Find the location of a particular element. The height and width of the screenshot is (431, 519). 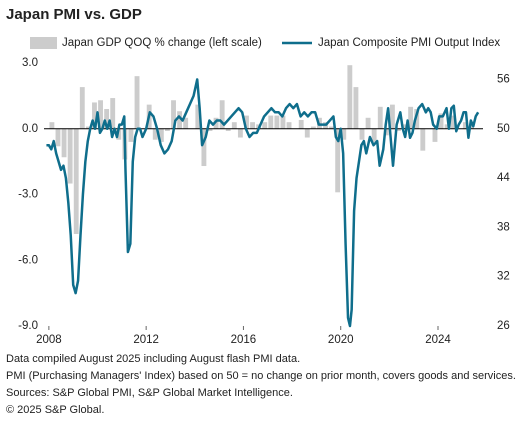

chart-title: Japan PMI vs. GDP is located at coordinates (74, 14).